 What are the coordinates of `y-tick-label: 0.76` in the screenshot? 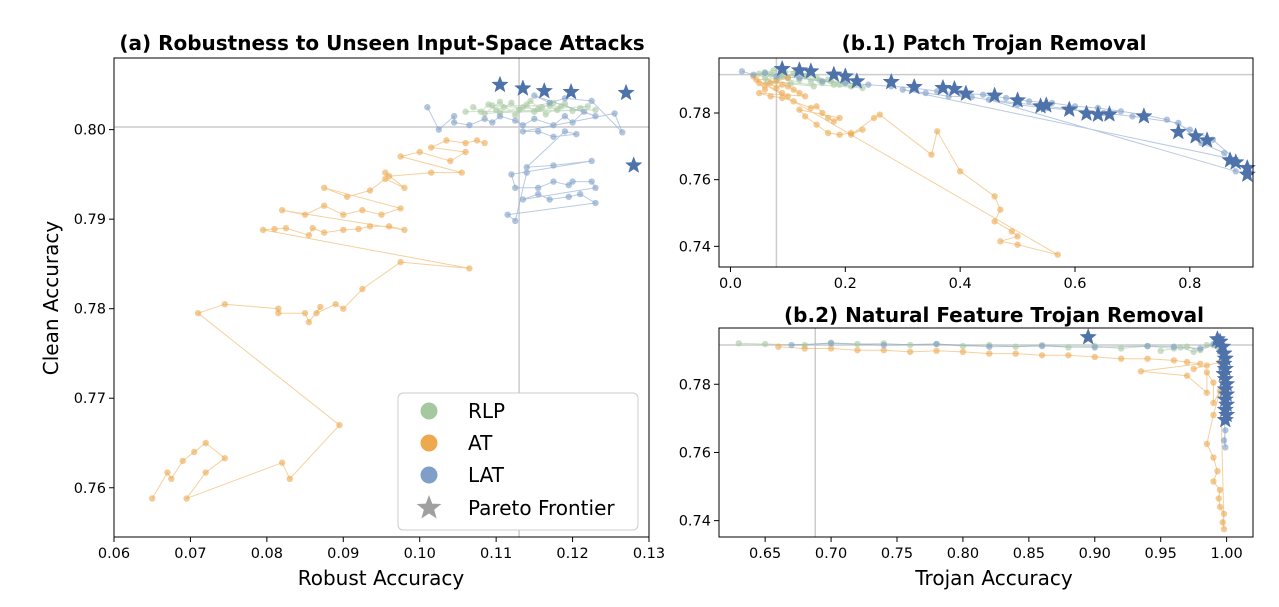 It's located at (695, 181).